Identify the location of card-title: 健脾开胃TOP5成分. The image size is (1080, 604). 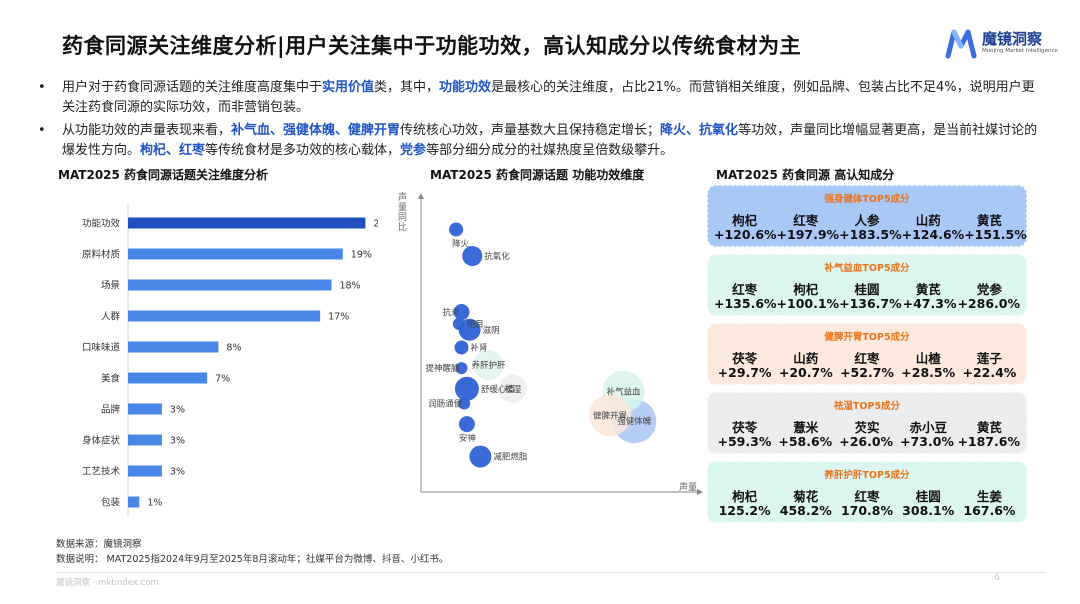
(867, 337).